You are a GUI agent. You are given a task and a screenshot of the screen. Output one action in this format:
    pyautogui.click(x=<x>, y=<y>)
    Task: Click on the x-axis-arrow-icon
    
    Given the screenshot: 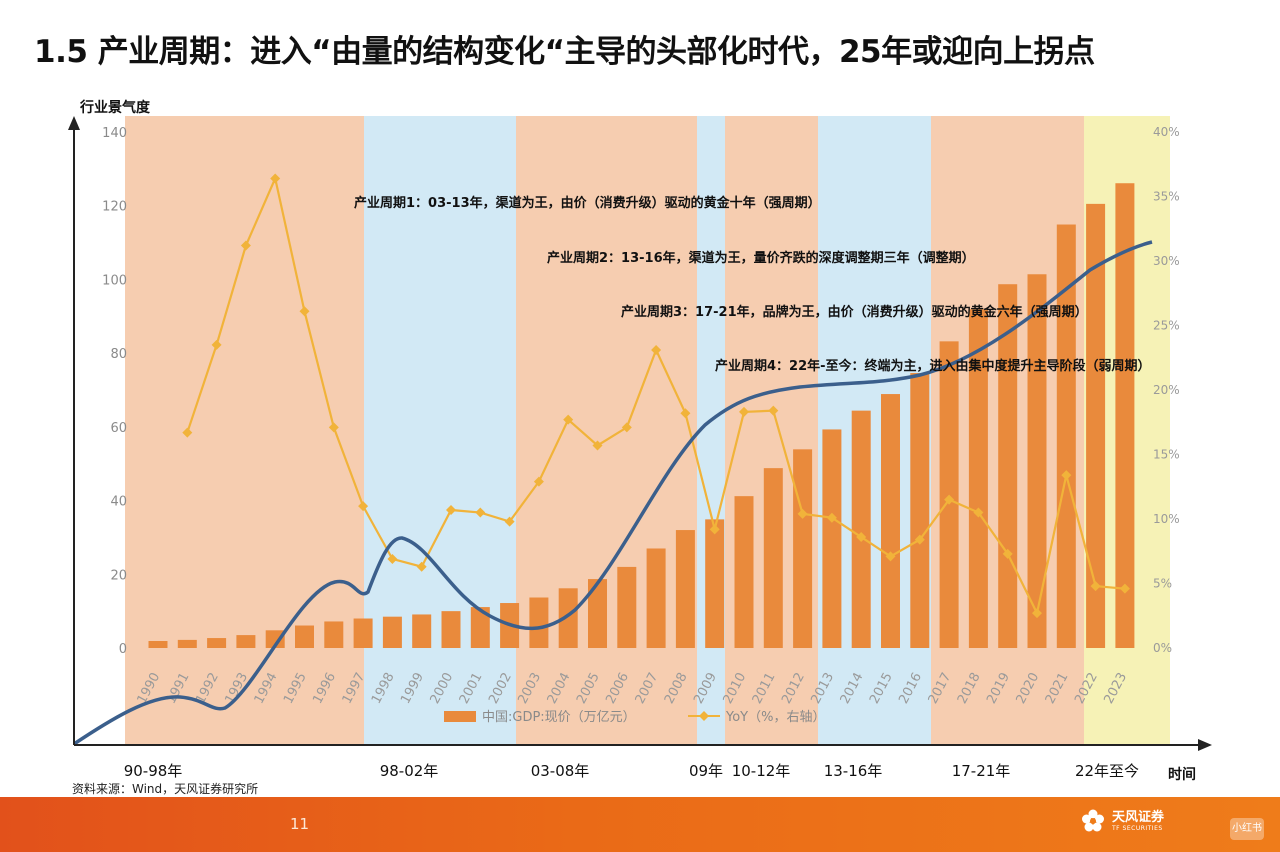 What is the action you would take?
    pyautogui.click(x=1205, y=745)
    